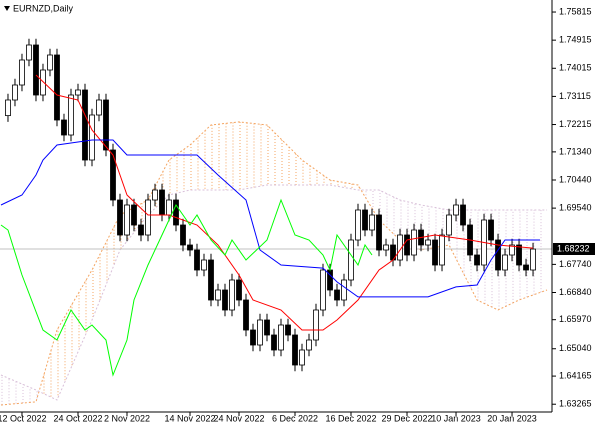 This screenshot has width=596, height=425. Describe the element at coordinates (406, 418) in the screenshot. I see `x-tick-label: 29 Dec 2022` at that location.